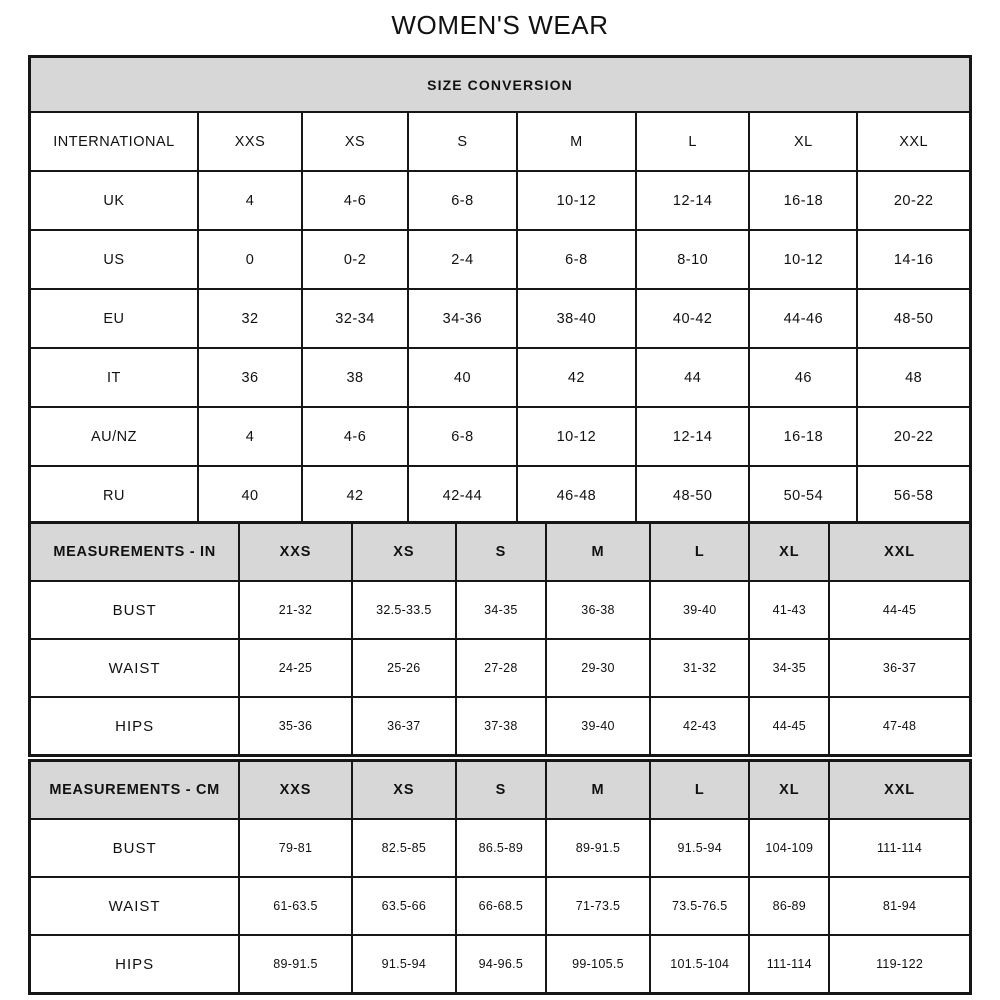 The height and width of the screenshot is (1000, 1000). Describe the element at coordinates (803, 377) in the screenshot. I see `cell: 46` at that location.